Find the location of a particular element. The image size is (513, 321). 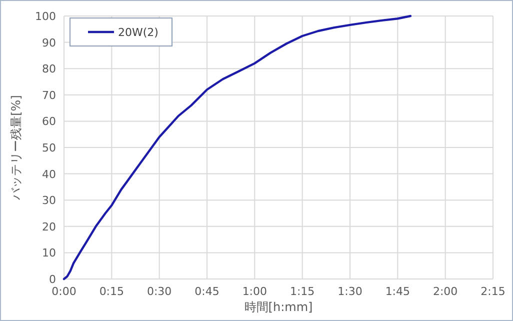

x-axis-title: 時間[h:mm] is located at coordinates (278, 307).